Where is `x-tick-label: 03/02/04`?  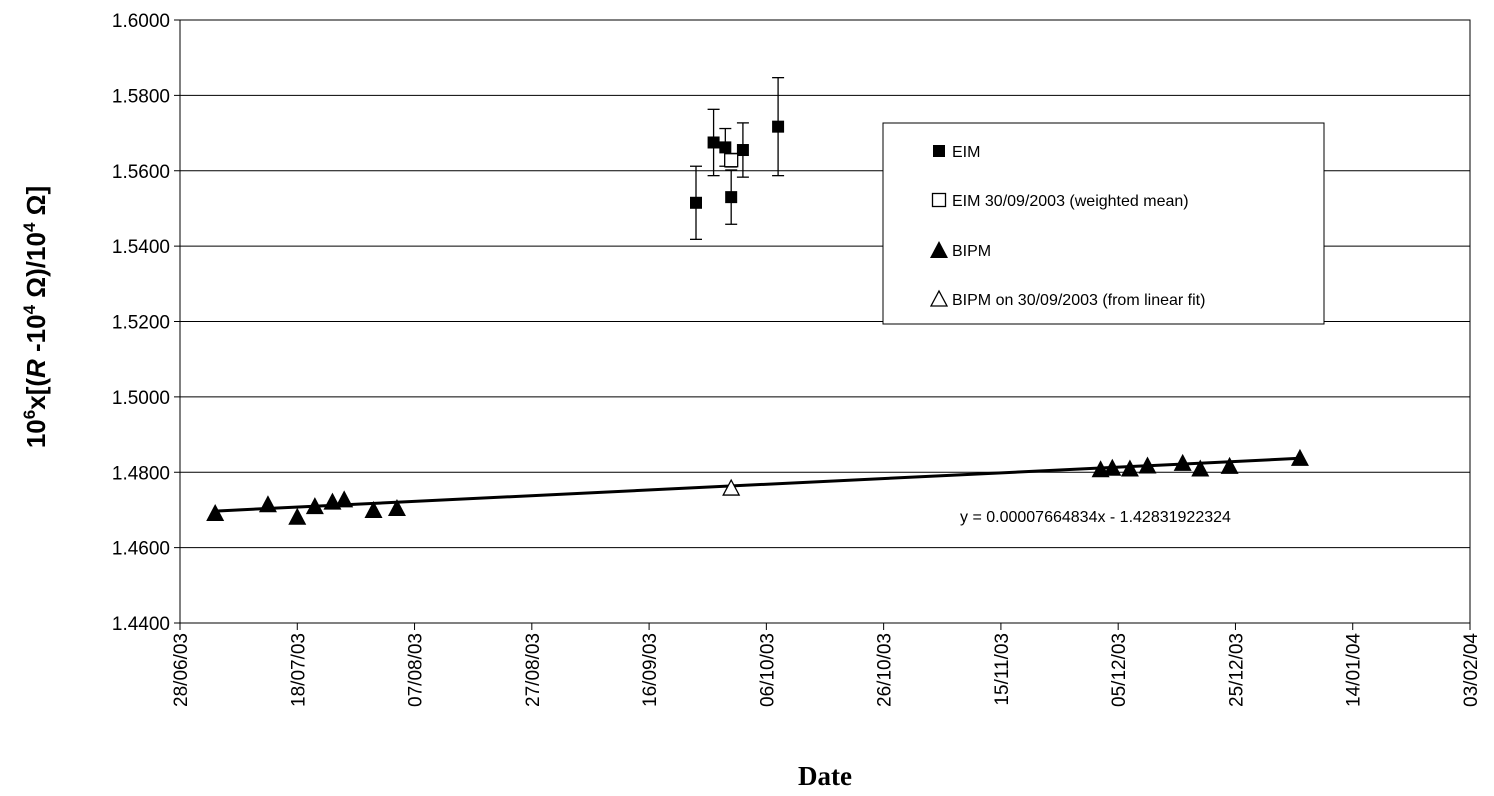 x-tick-label: 03/02/04 is located at coordinates (1471, 670).